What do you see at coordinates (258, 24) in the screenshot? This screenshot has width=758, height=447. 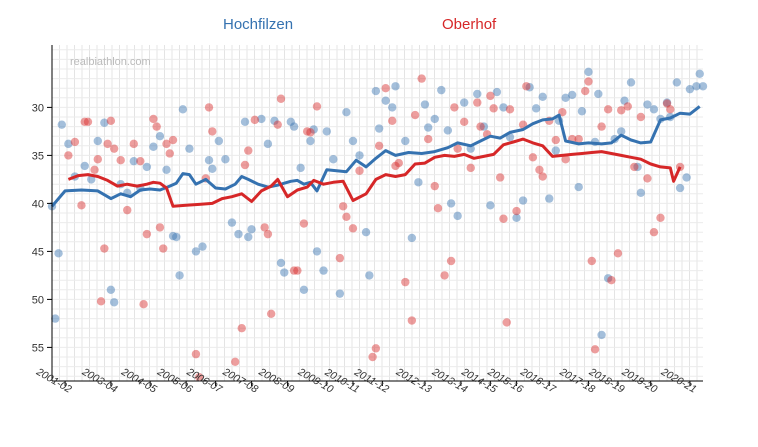 I see `legend-label-series-1: Hochfilzen` at bounding box center [258, 24].